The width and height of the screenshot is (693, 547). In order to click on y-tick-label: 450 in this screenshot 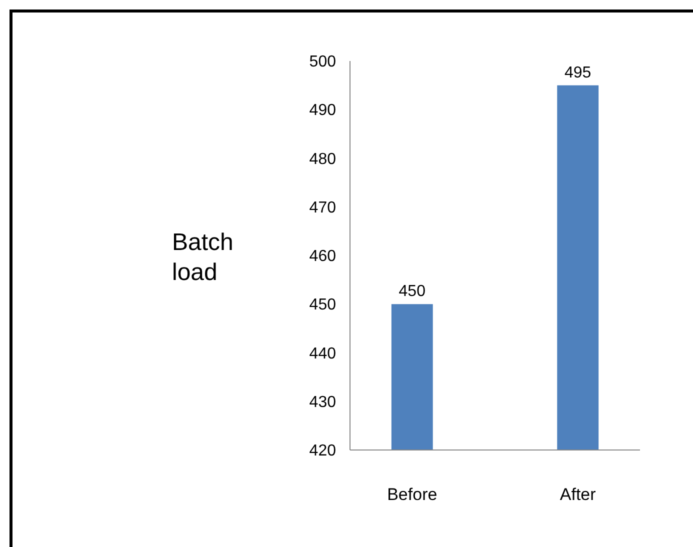, I will do `click(322, 305)`.